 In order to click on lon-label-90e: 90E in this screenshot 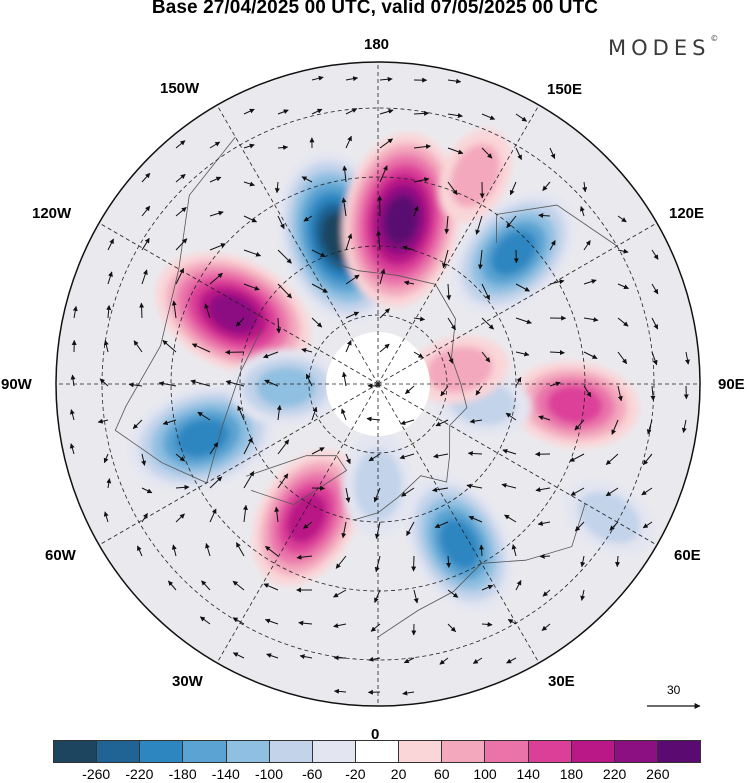, I will do `click(731, 384)`.